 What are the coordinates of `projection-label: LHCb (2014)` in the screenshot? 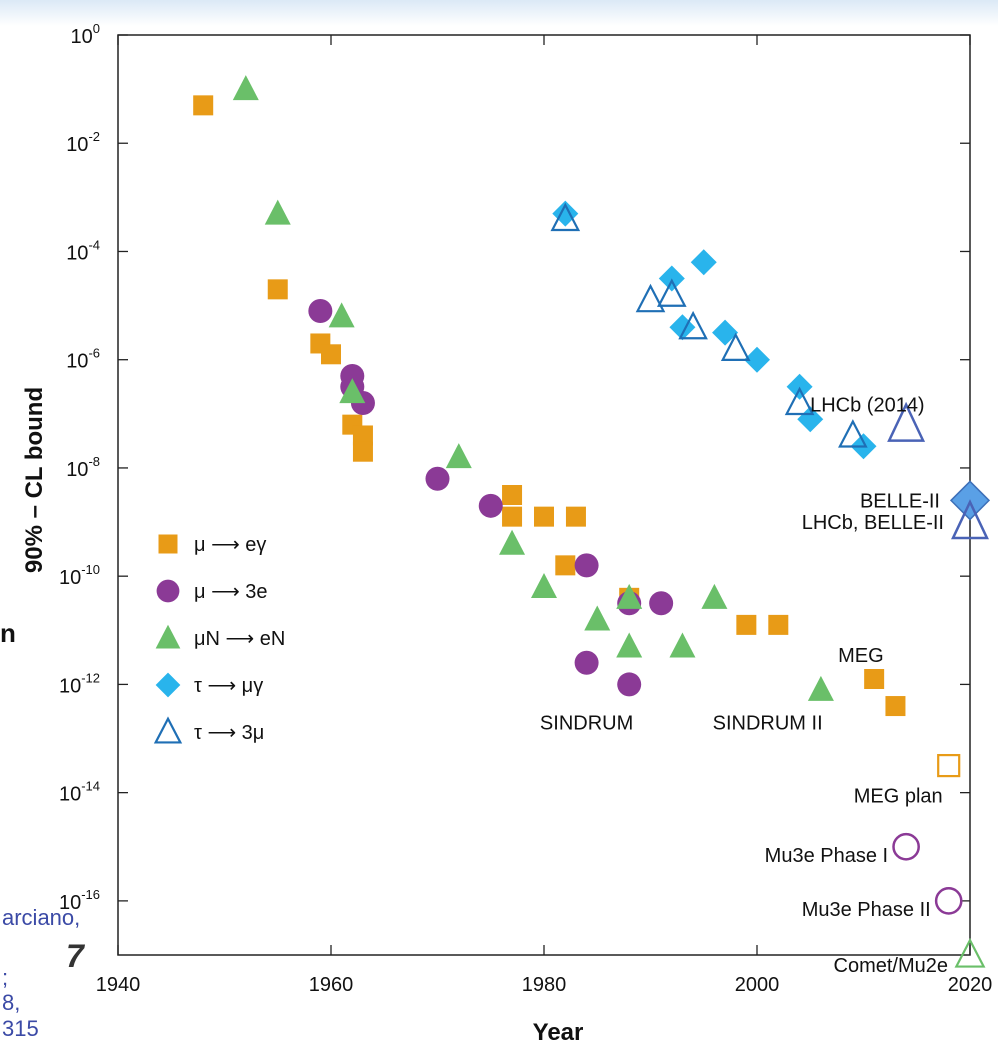 It's located at (867, 406).